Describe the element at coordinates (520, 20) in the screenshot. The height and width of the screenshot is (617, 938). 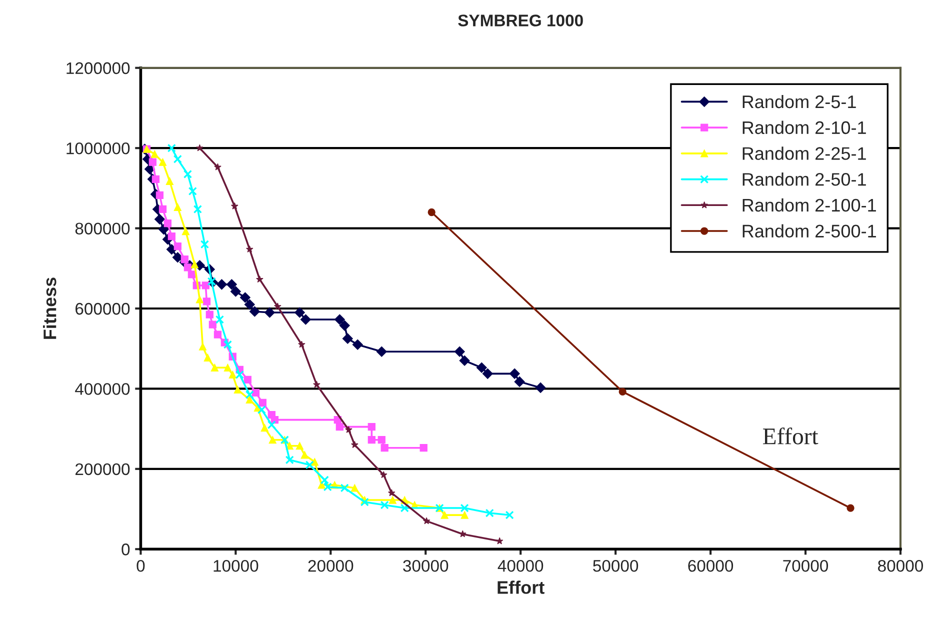
I see `chart-title: SYMBREG 1000` at that location.